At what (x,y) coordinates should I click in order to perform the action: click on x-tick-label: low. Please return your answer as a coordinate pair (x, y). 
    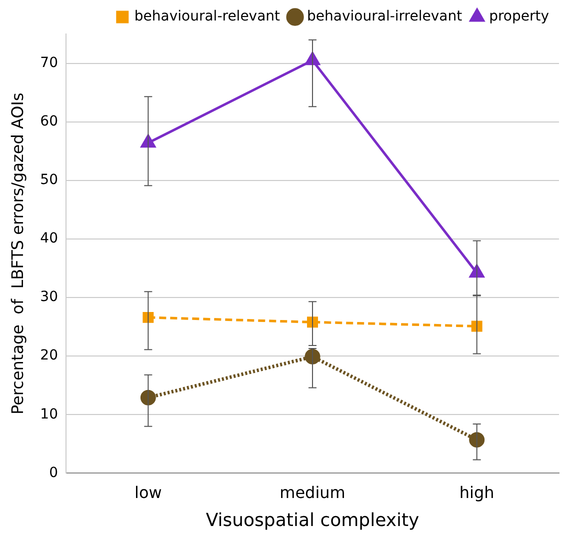
    Looking at the image, I should click on (148, 492).